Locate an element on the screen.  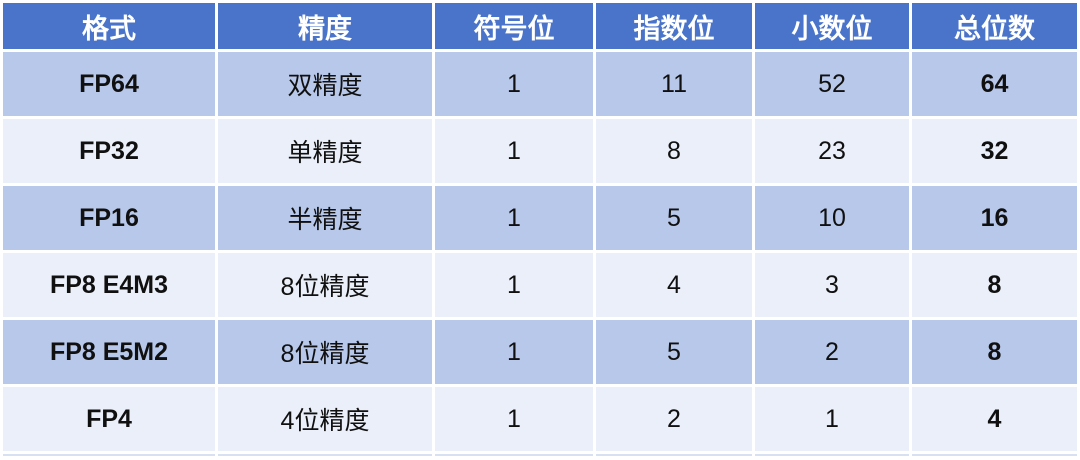
table-row-fp64: FP64 双精度 1 11 52 64 is located at coordinates (540, 84).